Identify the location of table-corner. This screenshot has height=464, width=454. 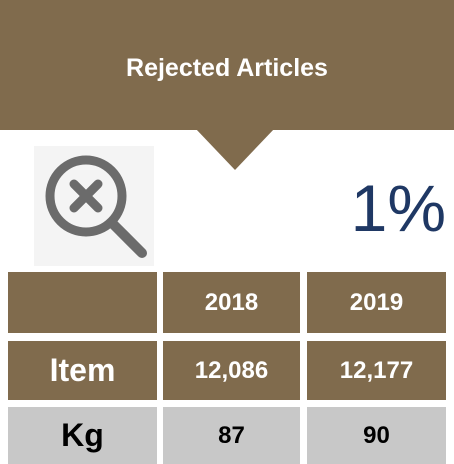
(82, 302).